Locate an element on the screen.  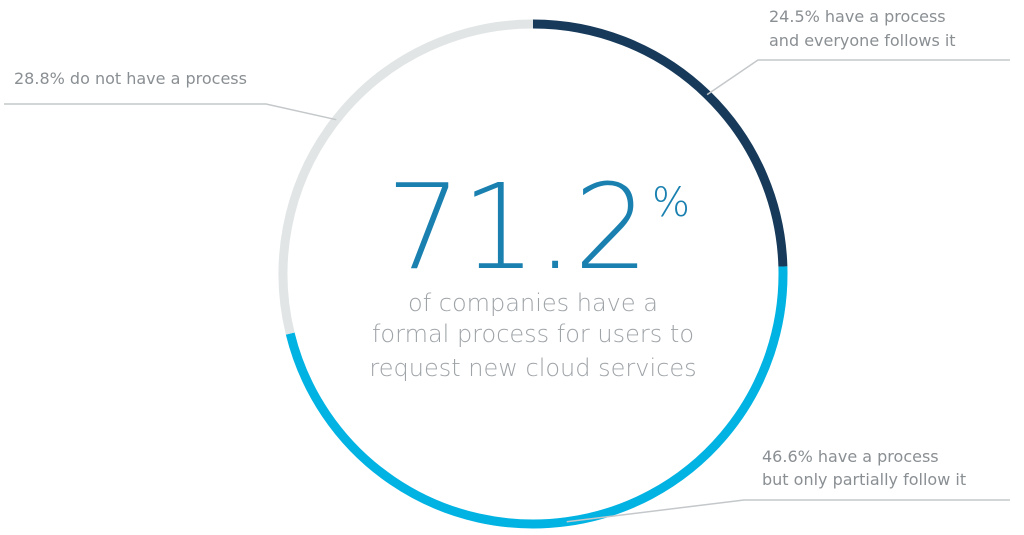
callout-slice-1-line-2: and everyone follows it is located at coordinates (862, 40).